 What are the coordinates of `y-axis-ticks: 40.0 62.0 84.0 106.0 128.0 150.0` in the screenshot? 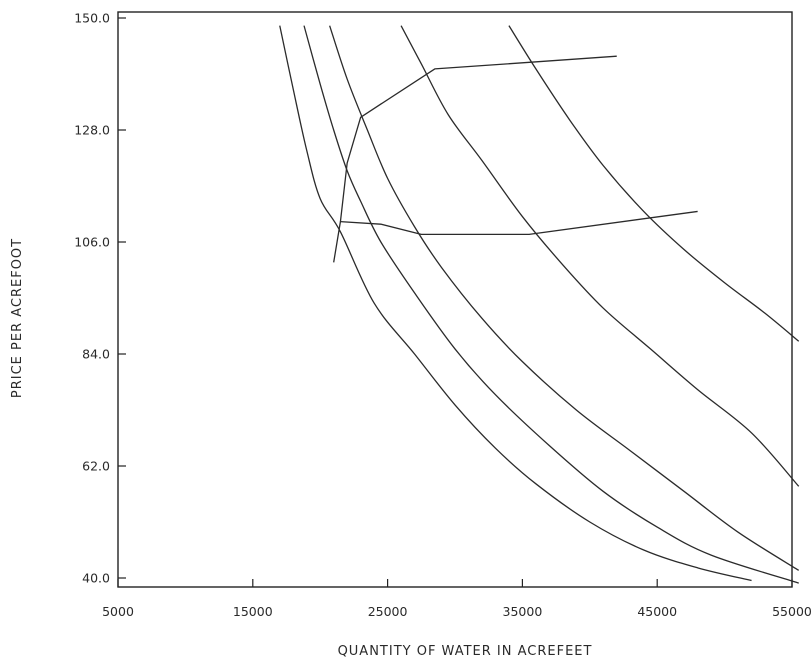 It's located at (100, 298).